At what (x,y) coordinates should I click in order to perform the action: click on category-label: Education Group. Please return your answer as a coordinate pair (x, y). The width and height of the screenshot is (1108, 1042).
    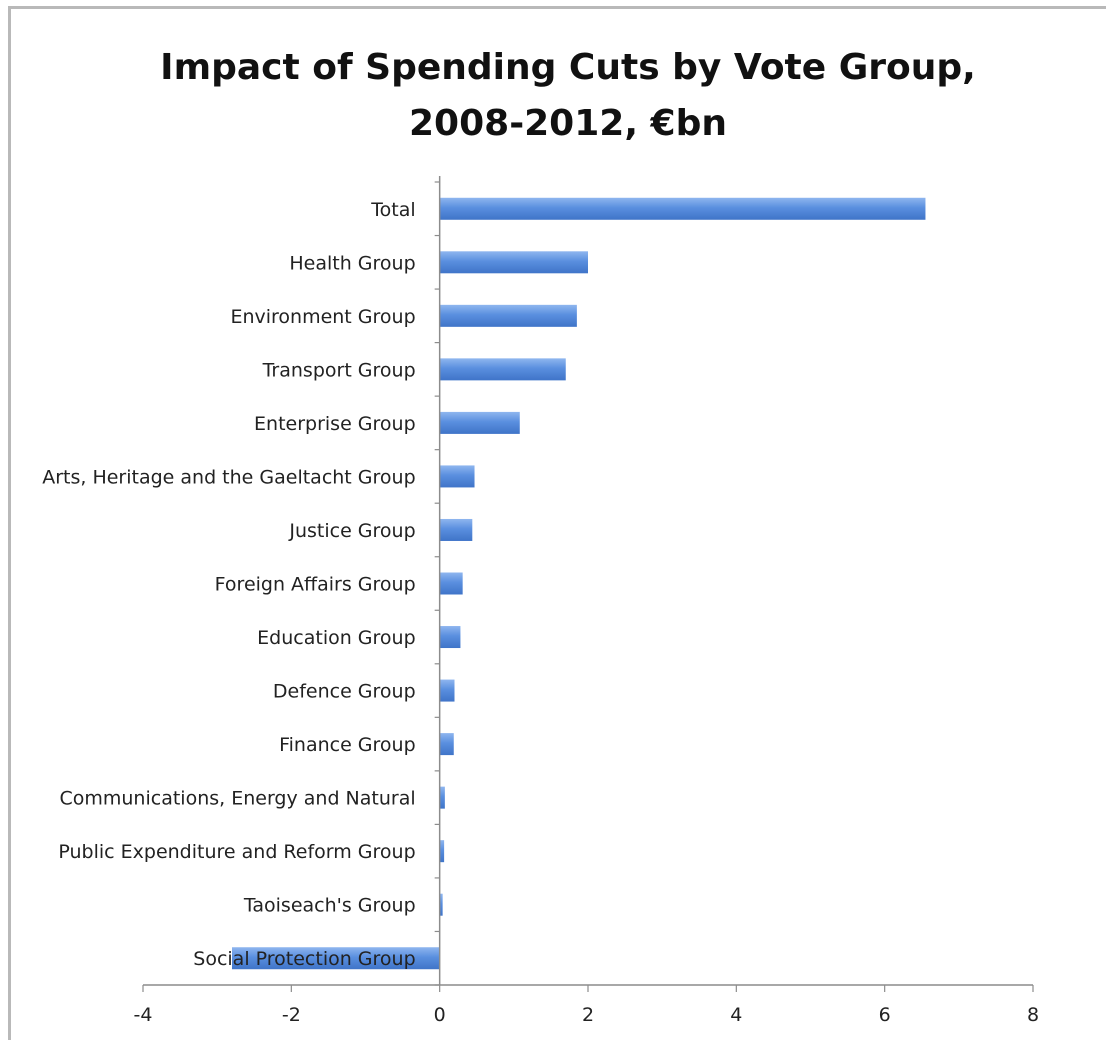
    Looking at the image, I should click on (336, 638).